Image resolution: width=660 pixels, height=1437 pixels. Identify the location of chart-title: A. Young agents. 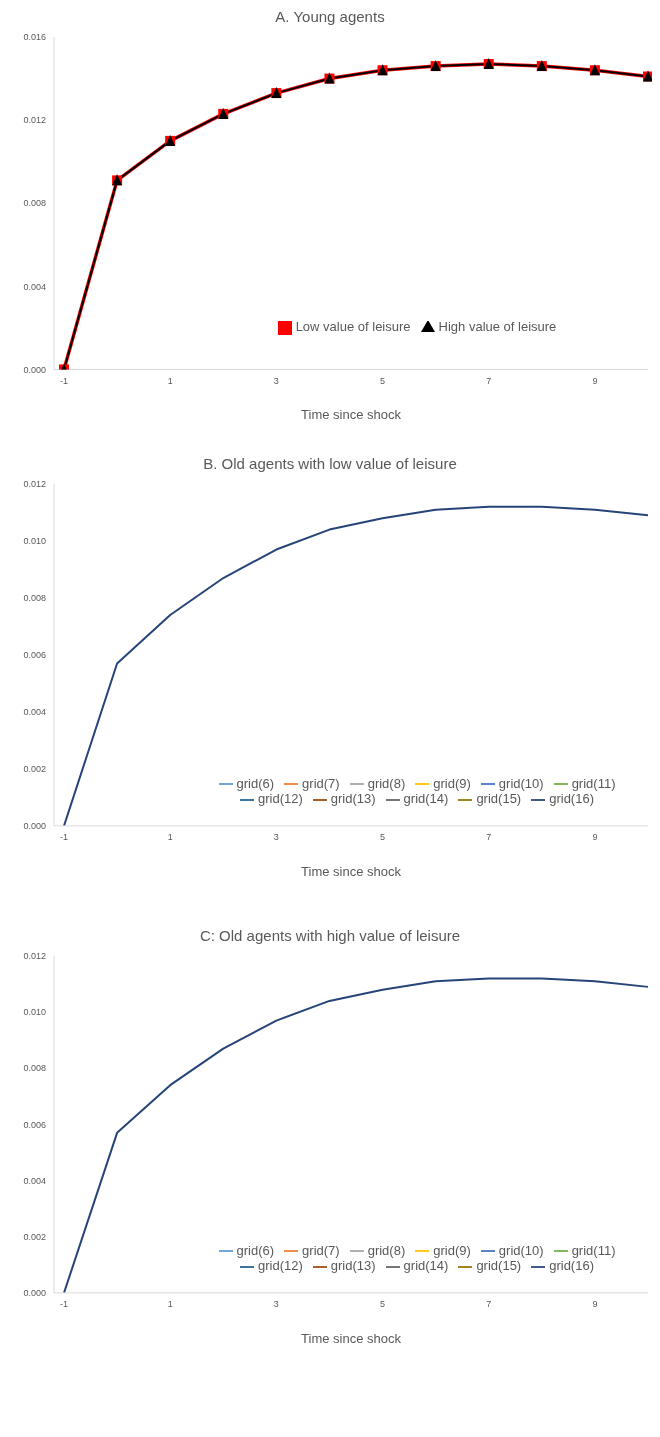
(330, 16).